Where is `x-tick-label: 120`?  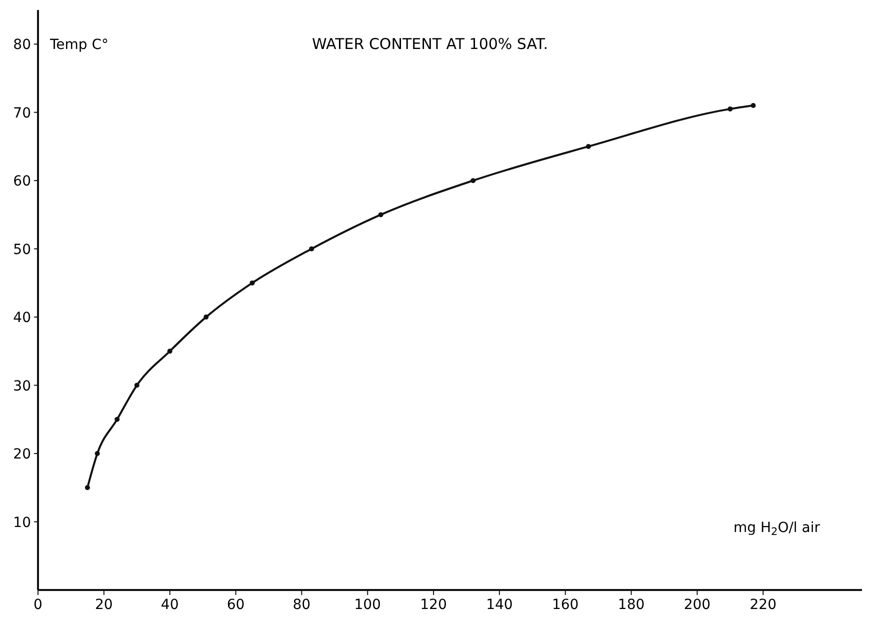 x-tick-label: 120 is located at coordinates (433, 605).